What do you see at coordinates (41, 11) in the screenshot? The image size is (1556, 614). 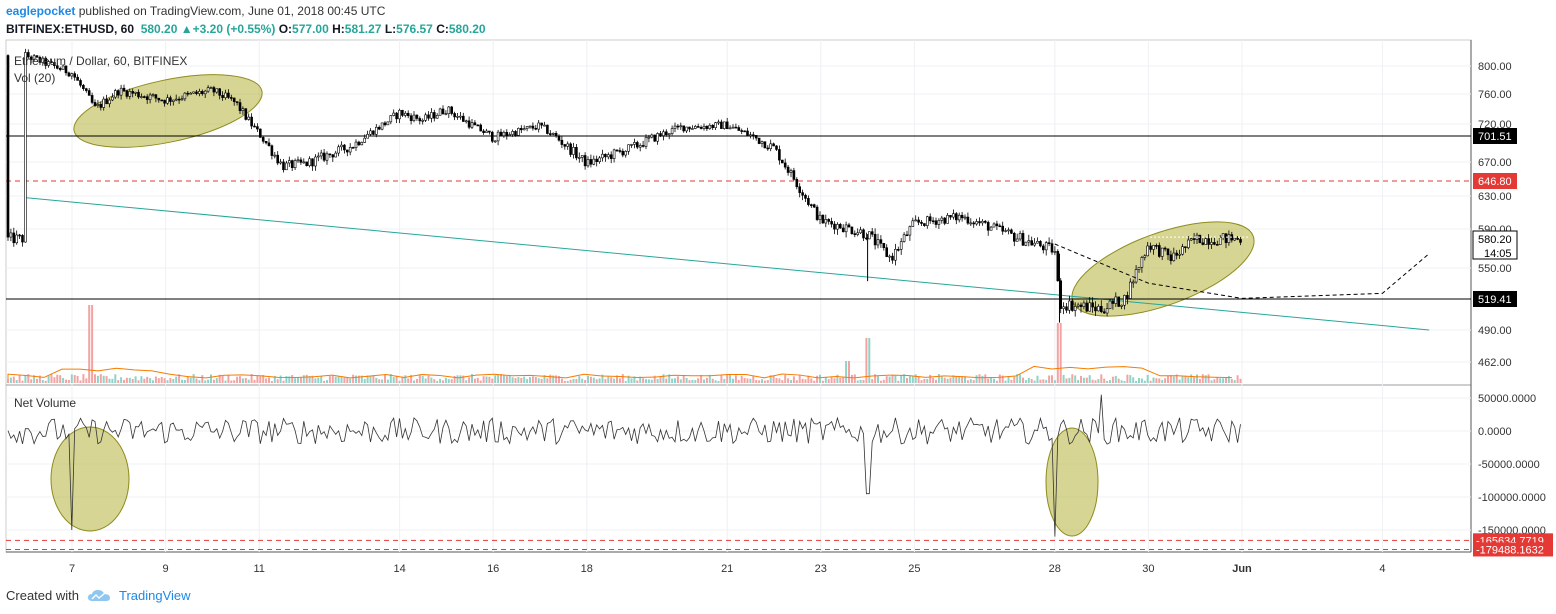 I see `author-link: eaglepocket` at bounding box center [41, 11].